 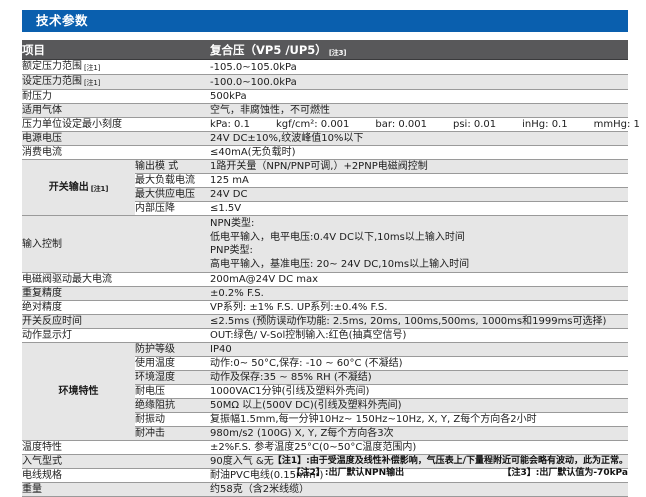 What do you see at coordinates (312, 124) in the screenshot?
I see `unit-entry: kgf/cm²: 0.001` at bounding box center [312, 124].